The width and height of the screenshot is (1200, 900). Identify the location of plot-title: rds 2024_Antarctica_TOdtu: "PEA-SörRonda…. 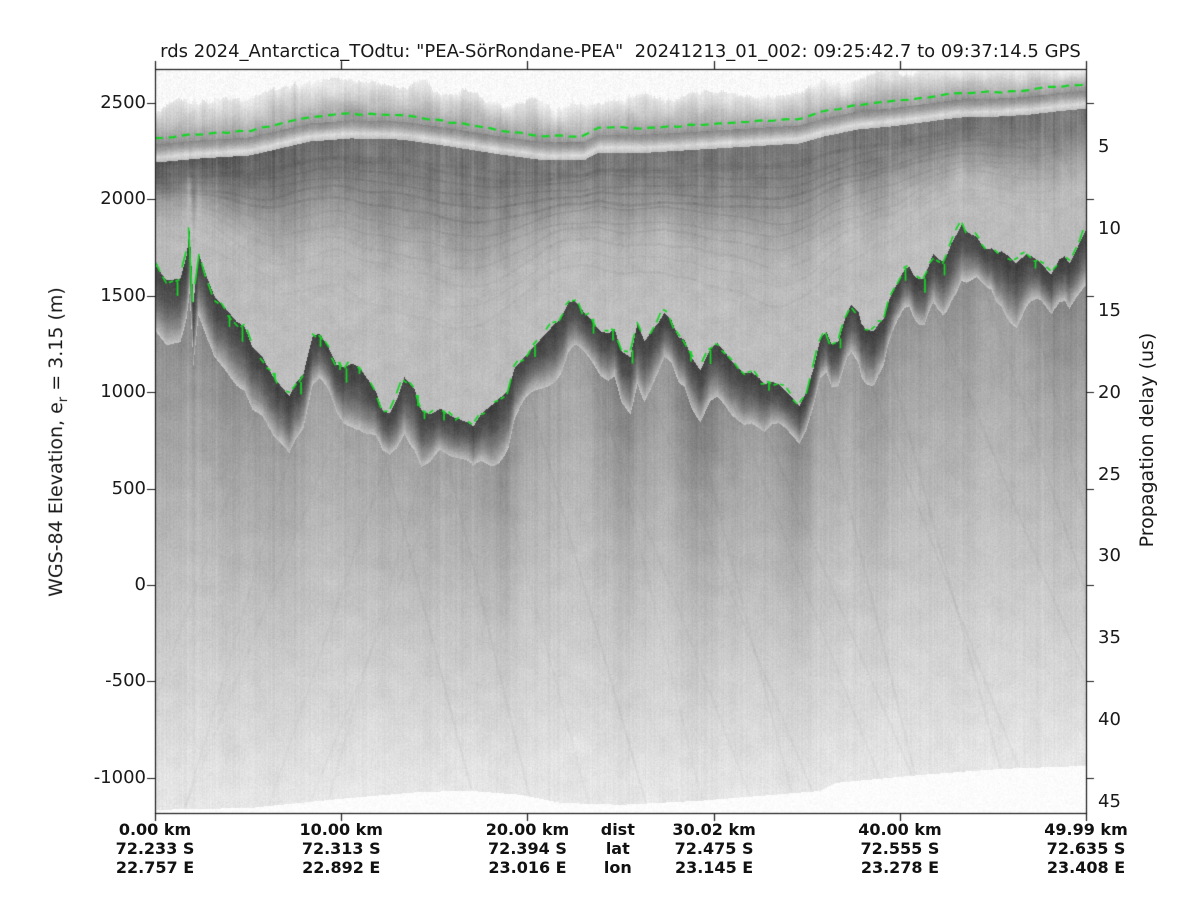
(620, 51).